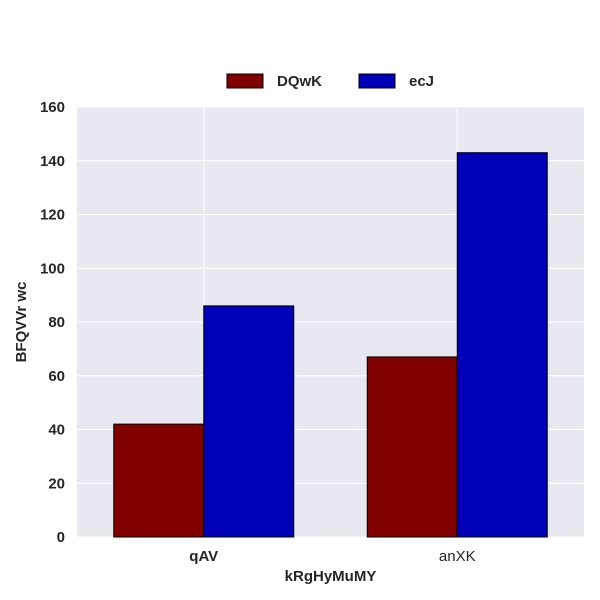  What do you see at coordinates (56, 322) in the screenshot?
I see `y-tick-label: 80` at bounding box center [56, 322].